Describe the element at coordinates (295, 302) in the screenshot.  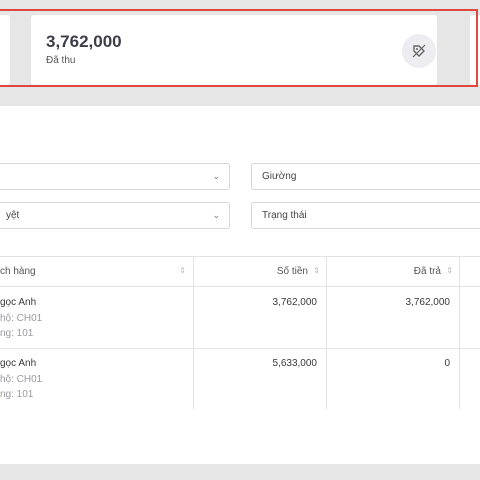
I see `amount-value: 3,762,000` at that location.